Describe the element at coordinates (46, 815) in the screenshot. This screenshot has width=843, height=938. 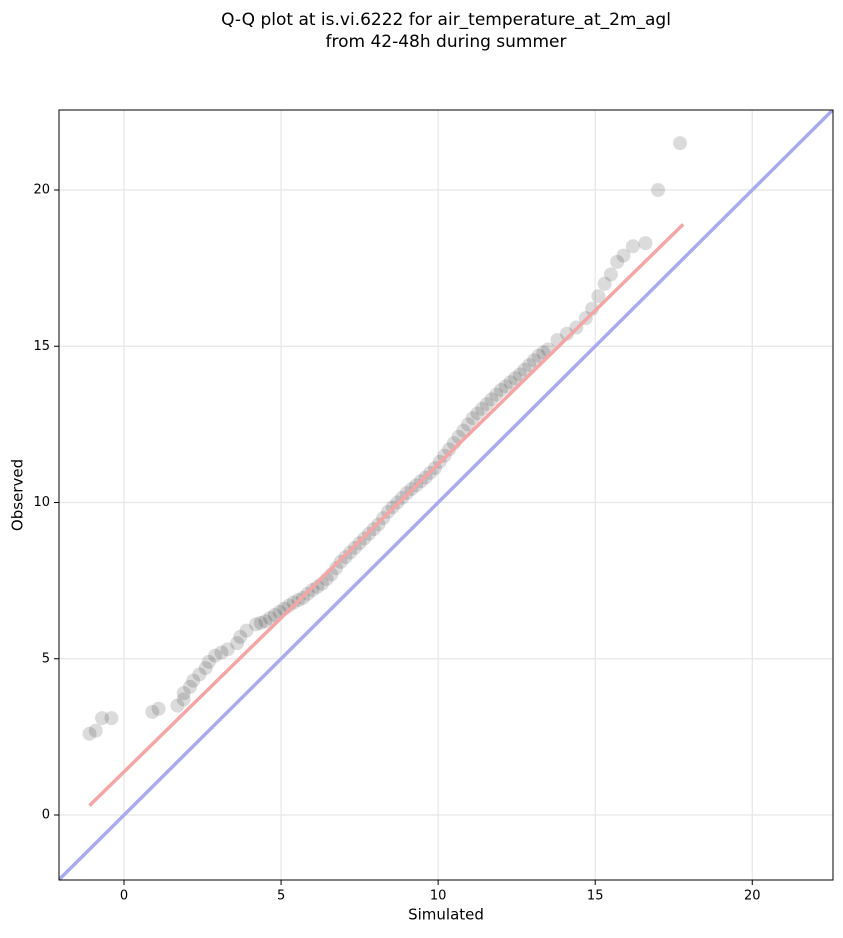
I see `y-tick-label: 0` at that location.